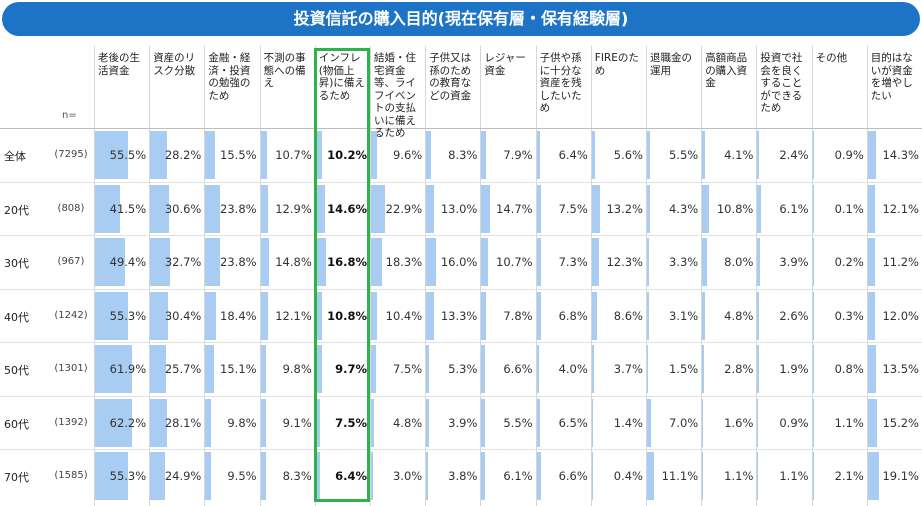 The height and width of the screenshot is (506, 922). What do you see at coordinates (293, 262) in the screenshot?
I see `cell-value: 14.8%` at bounding box center [293, 262].